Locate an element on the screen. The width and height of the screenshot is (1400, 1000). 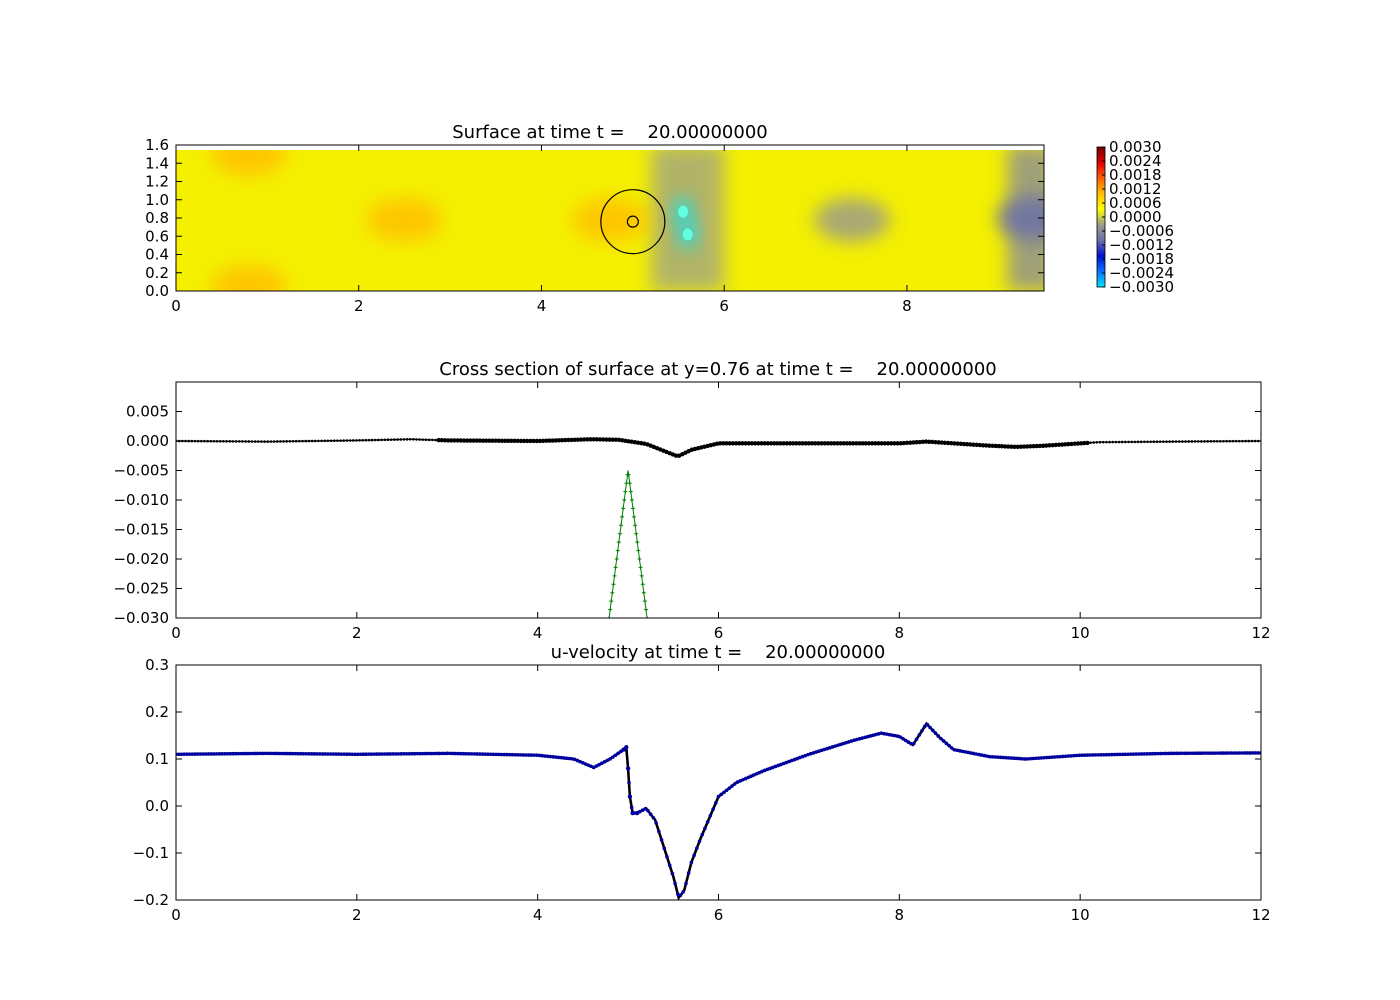
colorbar-tick-label: 0.0030 is located at coordinates (1135, 147).